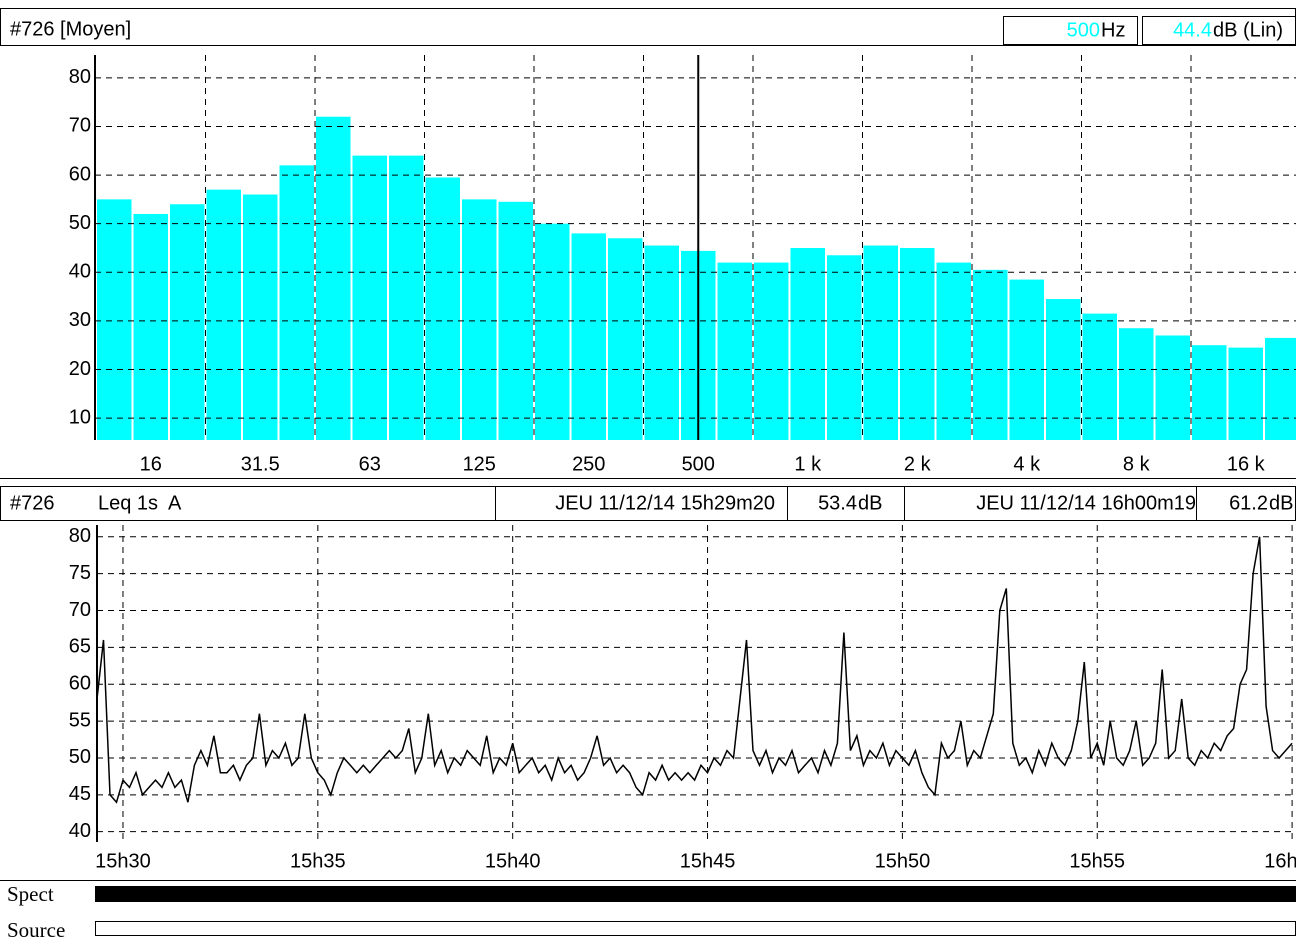 The width and height of the screenshot is (1296, 943). Describe the element at coordinates (70, 29) in the screenshot. I see `spectrum-title: #726 [Moyen]` at that location.